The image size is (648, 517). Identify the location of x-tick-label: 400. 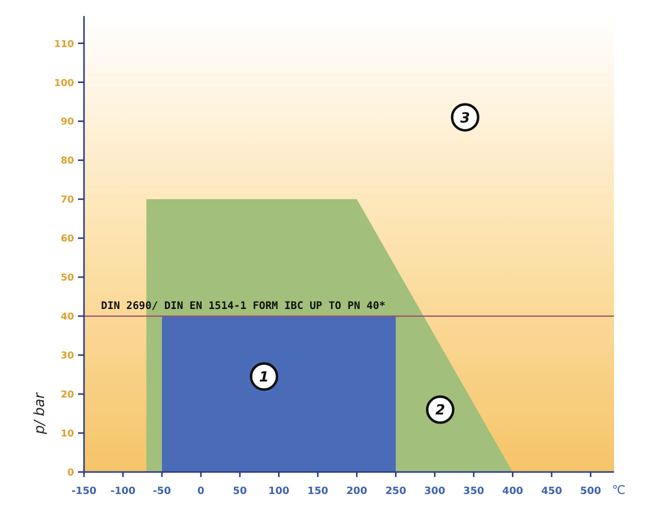
(513, 491).